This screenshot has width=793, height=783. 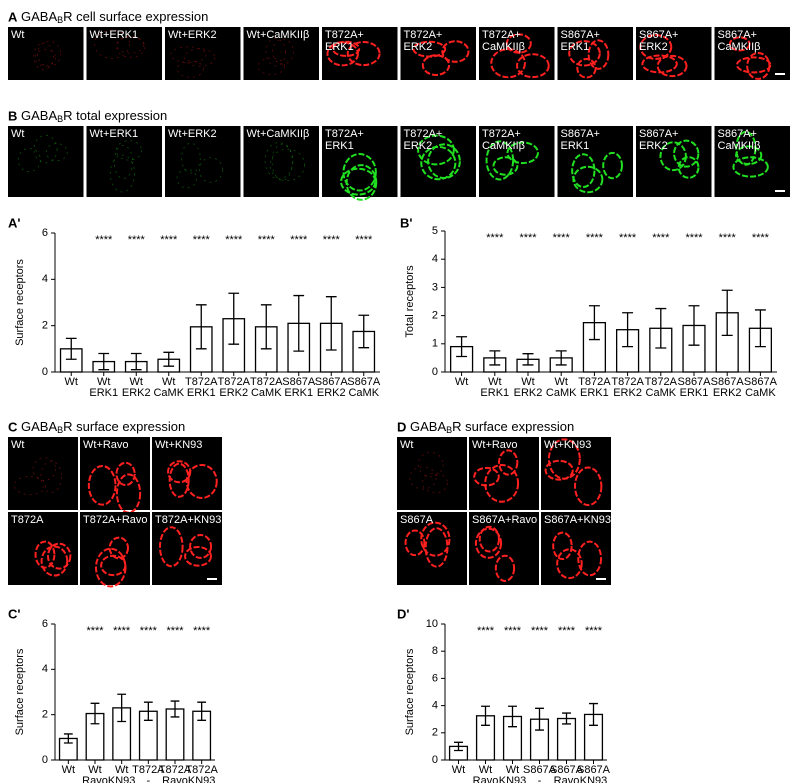 What do you see at coordinates (45, 669) in the screenshot?
I see `y-tick-label: 4` at bounding box center [45, 669].